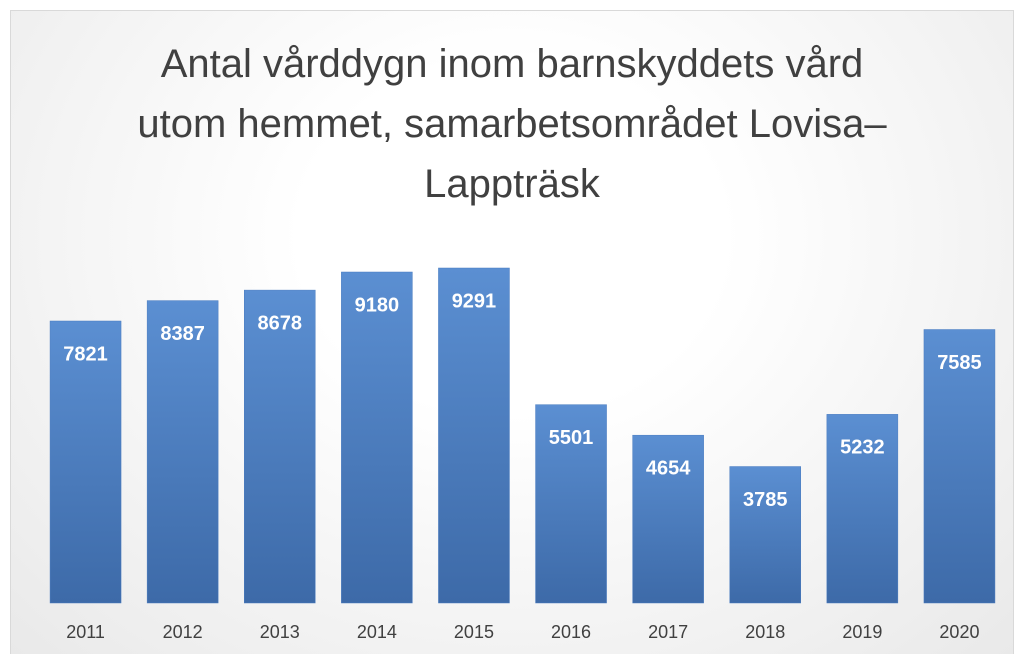 Image resolution: width=1024 pixels, height=654 pixels. What do you see at coordinates (959, 363) in the screenshot?
I see `data-label: 7585` at bounding box center [959, 363].